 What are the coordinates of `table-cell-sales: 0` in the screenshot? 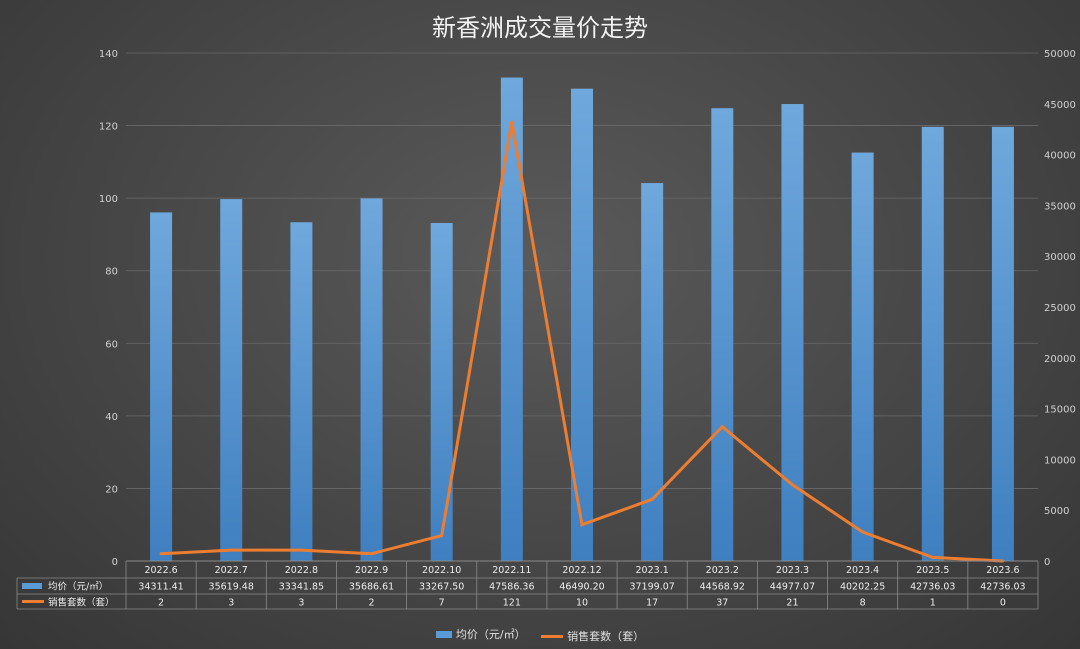 It's located at (1003, 603).